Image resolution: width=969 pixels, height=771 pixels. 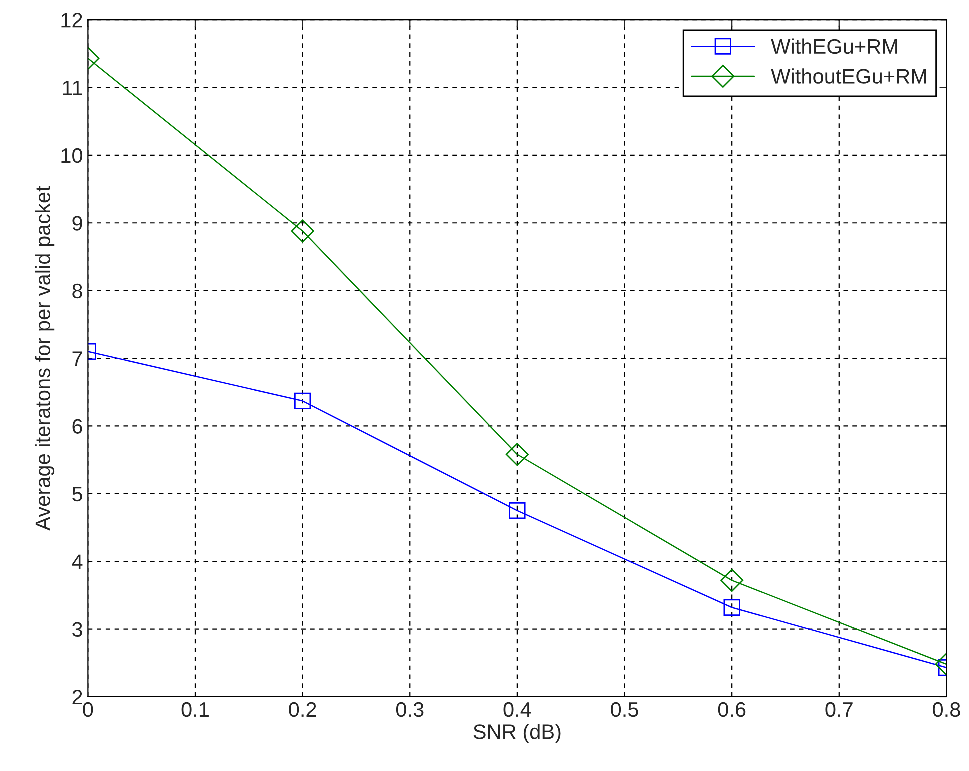 I want to click on x-tick-label: 0.3, so click(x=410, y=710).